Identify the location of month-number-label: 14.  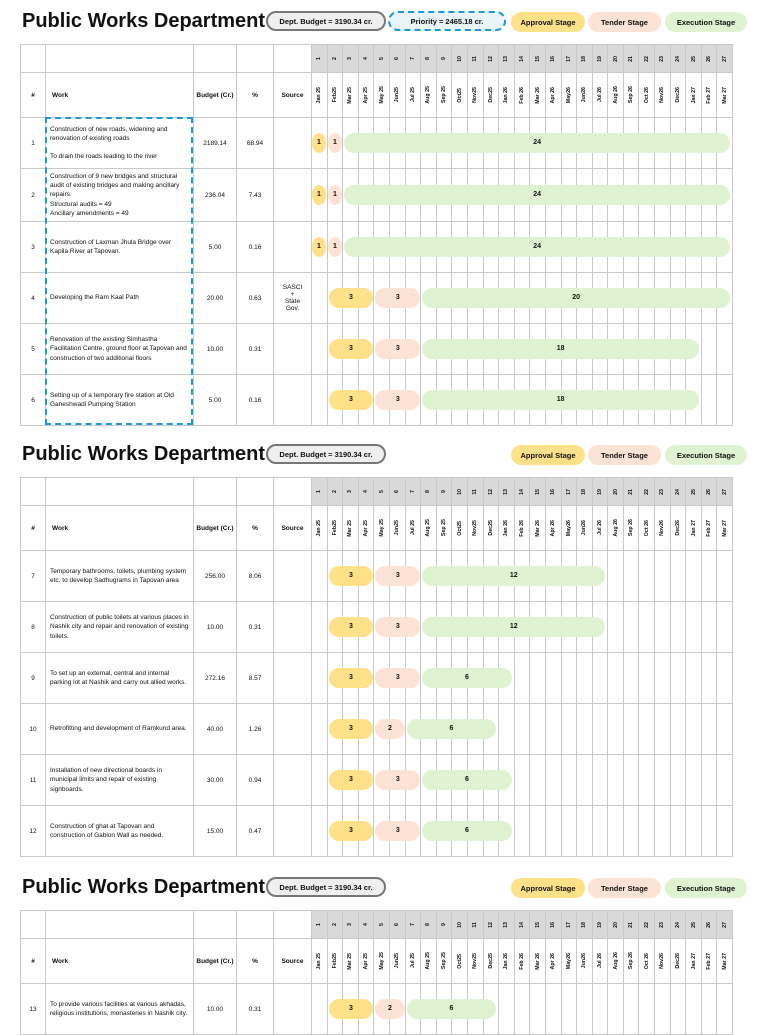
(522, 58).